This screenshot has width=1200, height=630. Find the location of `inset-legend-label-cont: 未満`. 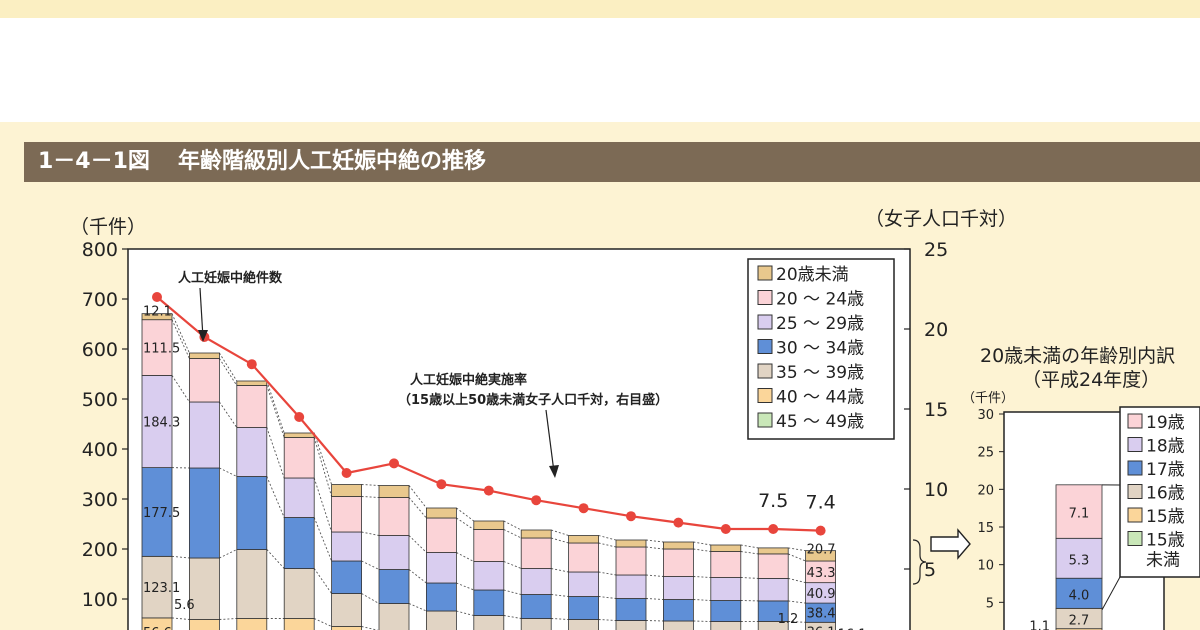

inset-legend-label-cont: 未満 is located at coordinates (1163, 561).